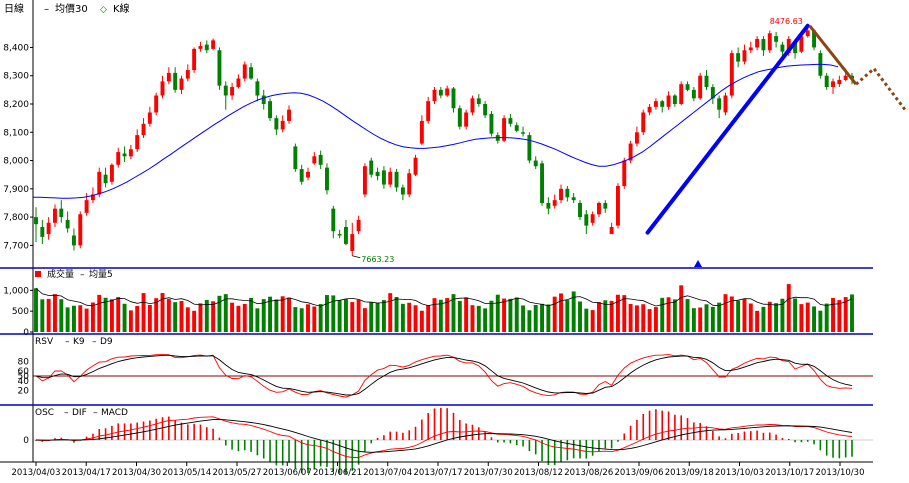 The width and height of the screenshot is (909, 483). Describe the element at coordinates (337, 473) in the screenshot. I see `date-tick-label: 2013/06/21` at that location.